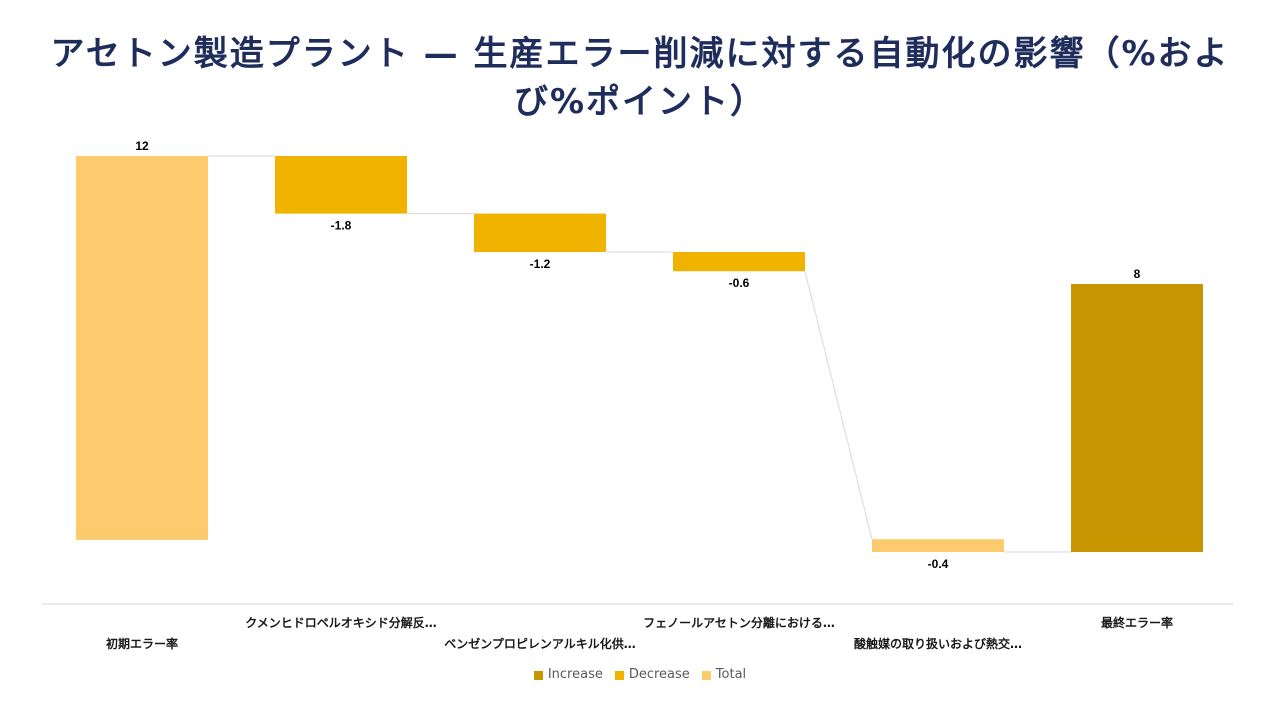  I want to click on chart-legend: Increase Decrease Total, so click(640, 675).